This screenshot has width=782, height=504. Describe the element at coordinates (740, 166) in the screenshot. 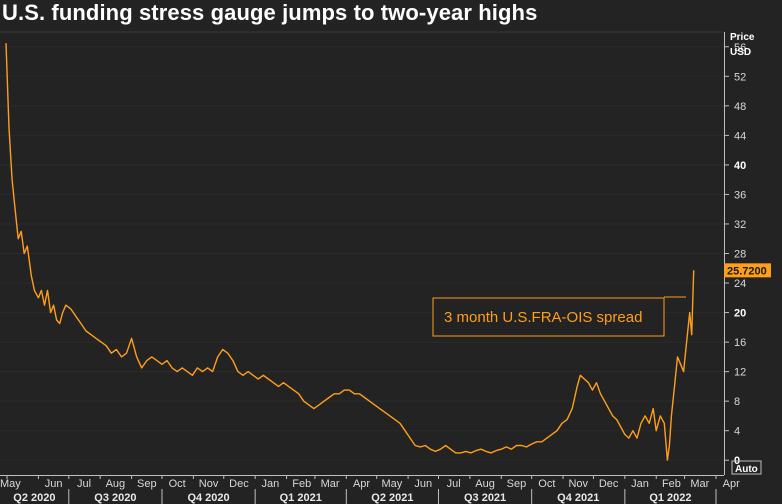

I see `y-tick-label: 40` at that location.